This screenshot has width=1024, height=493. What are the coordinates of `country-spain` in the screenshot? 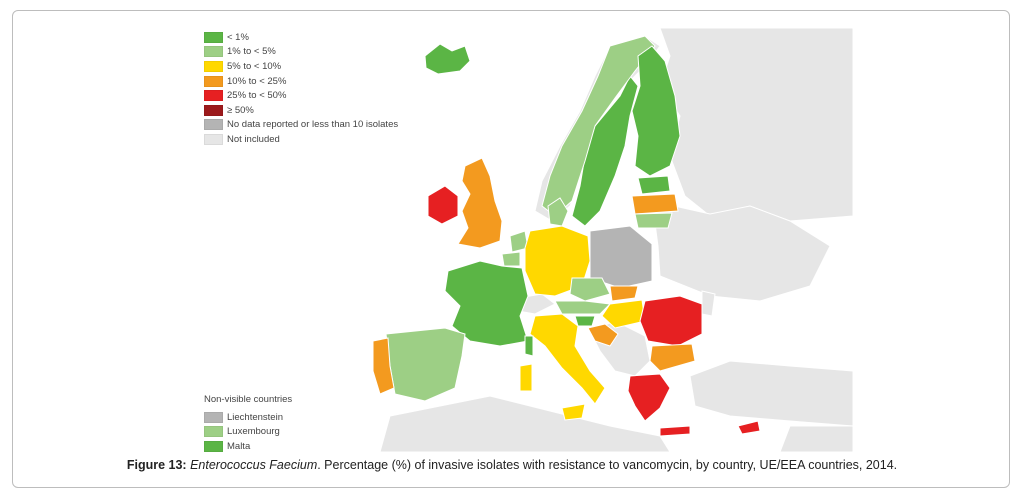 It's located at (425, 364).